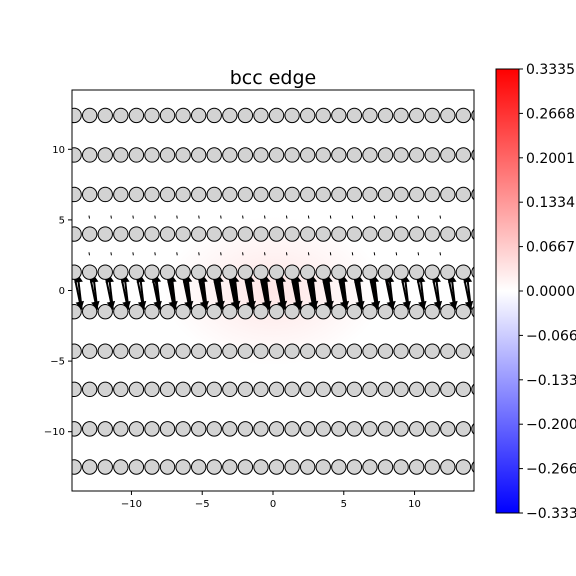 This screenshot has height=576, width=576. I want to click on y-tick-label: −10, so click(54, 432).